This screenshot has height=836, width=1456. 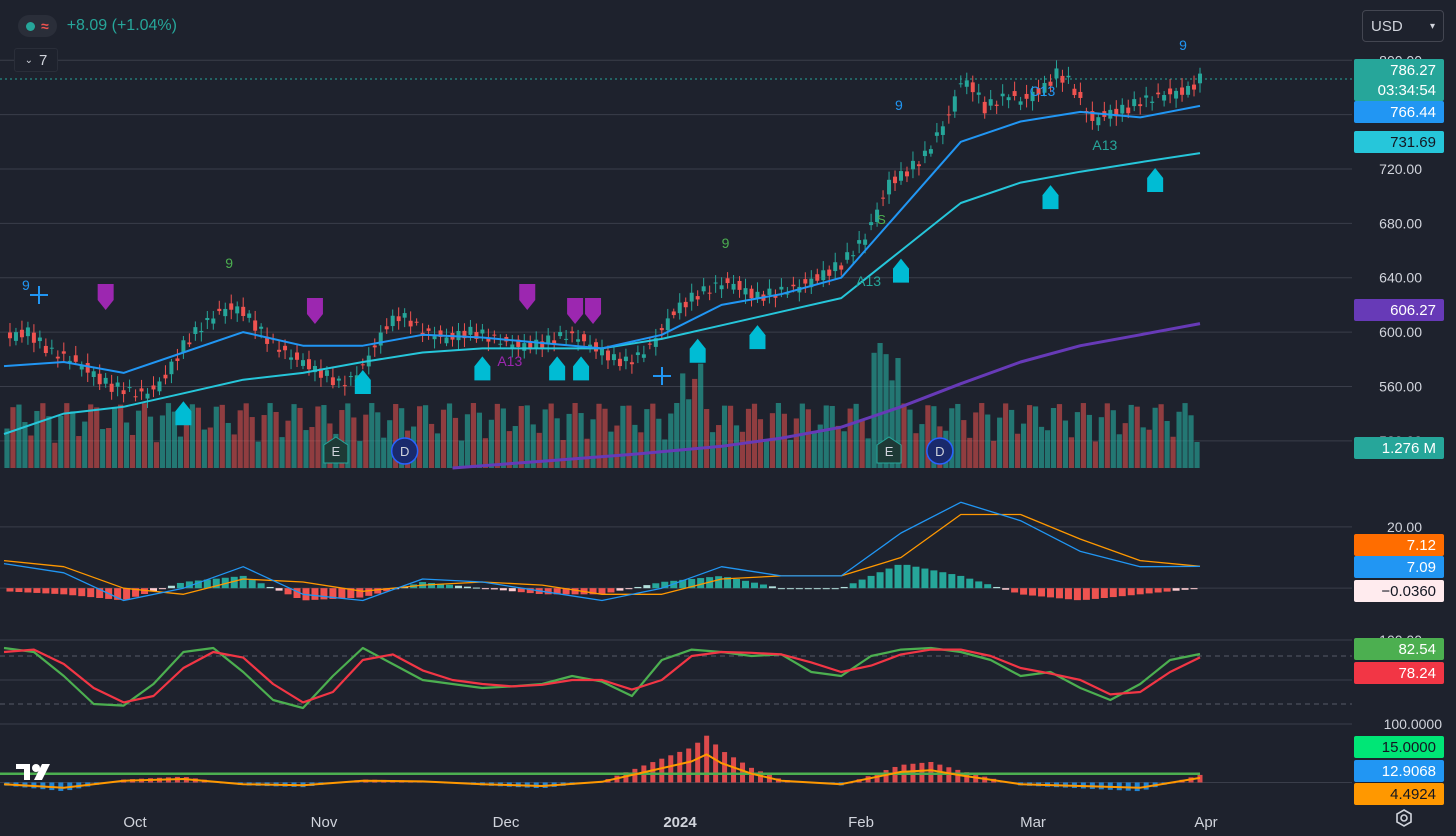 I want to click on time-axis: Oct Nov Dec 2024 Feb Mar Apr, so click(x=670, y=822).